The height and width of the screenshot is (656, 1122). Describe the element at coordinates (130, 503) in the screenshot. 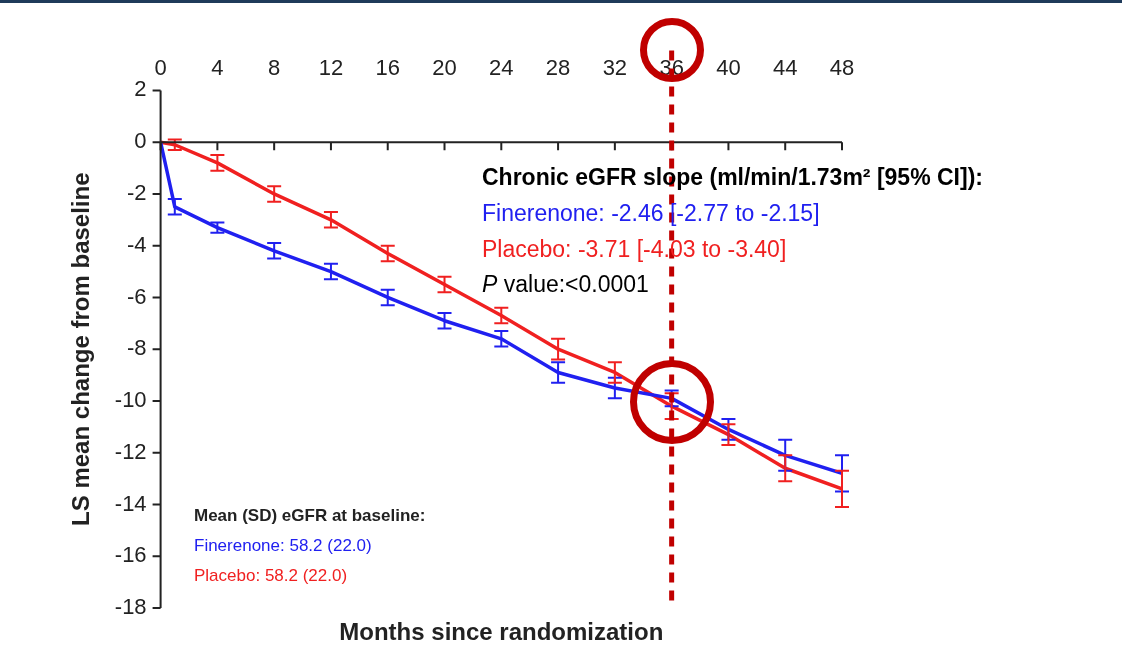

I see `y-tick-label: -14` at that location.